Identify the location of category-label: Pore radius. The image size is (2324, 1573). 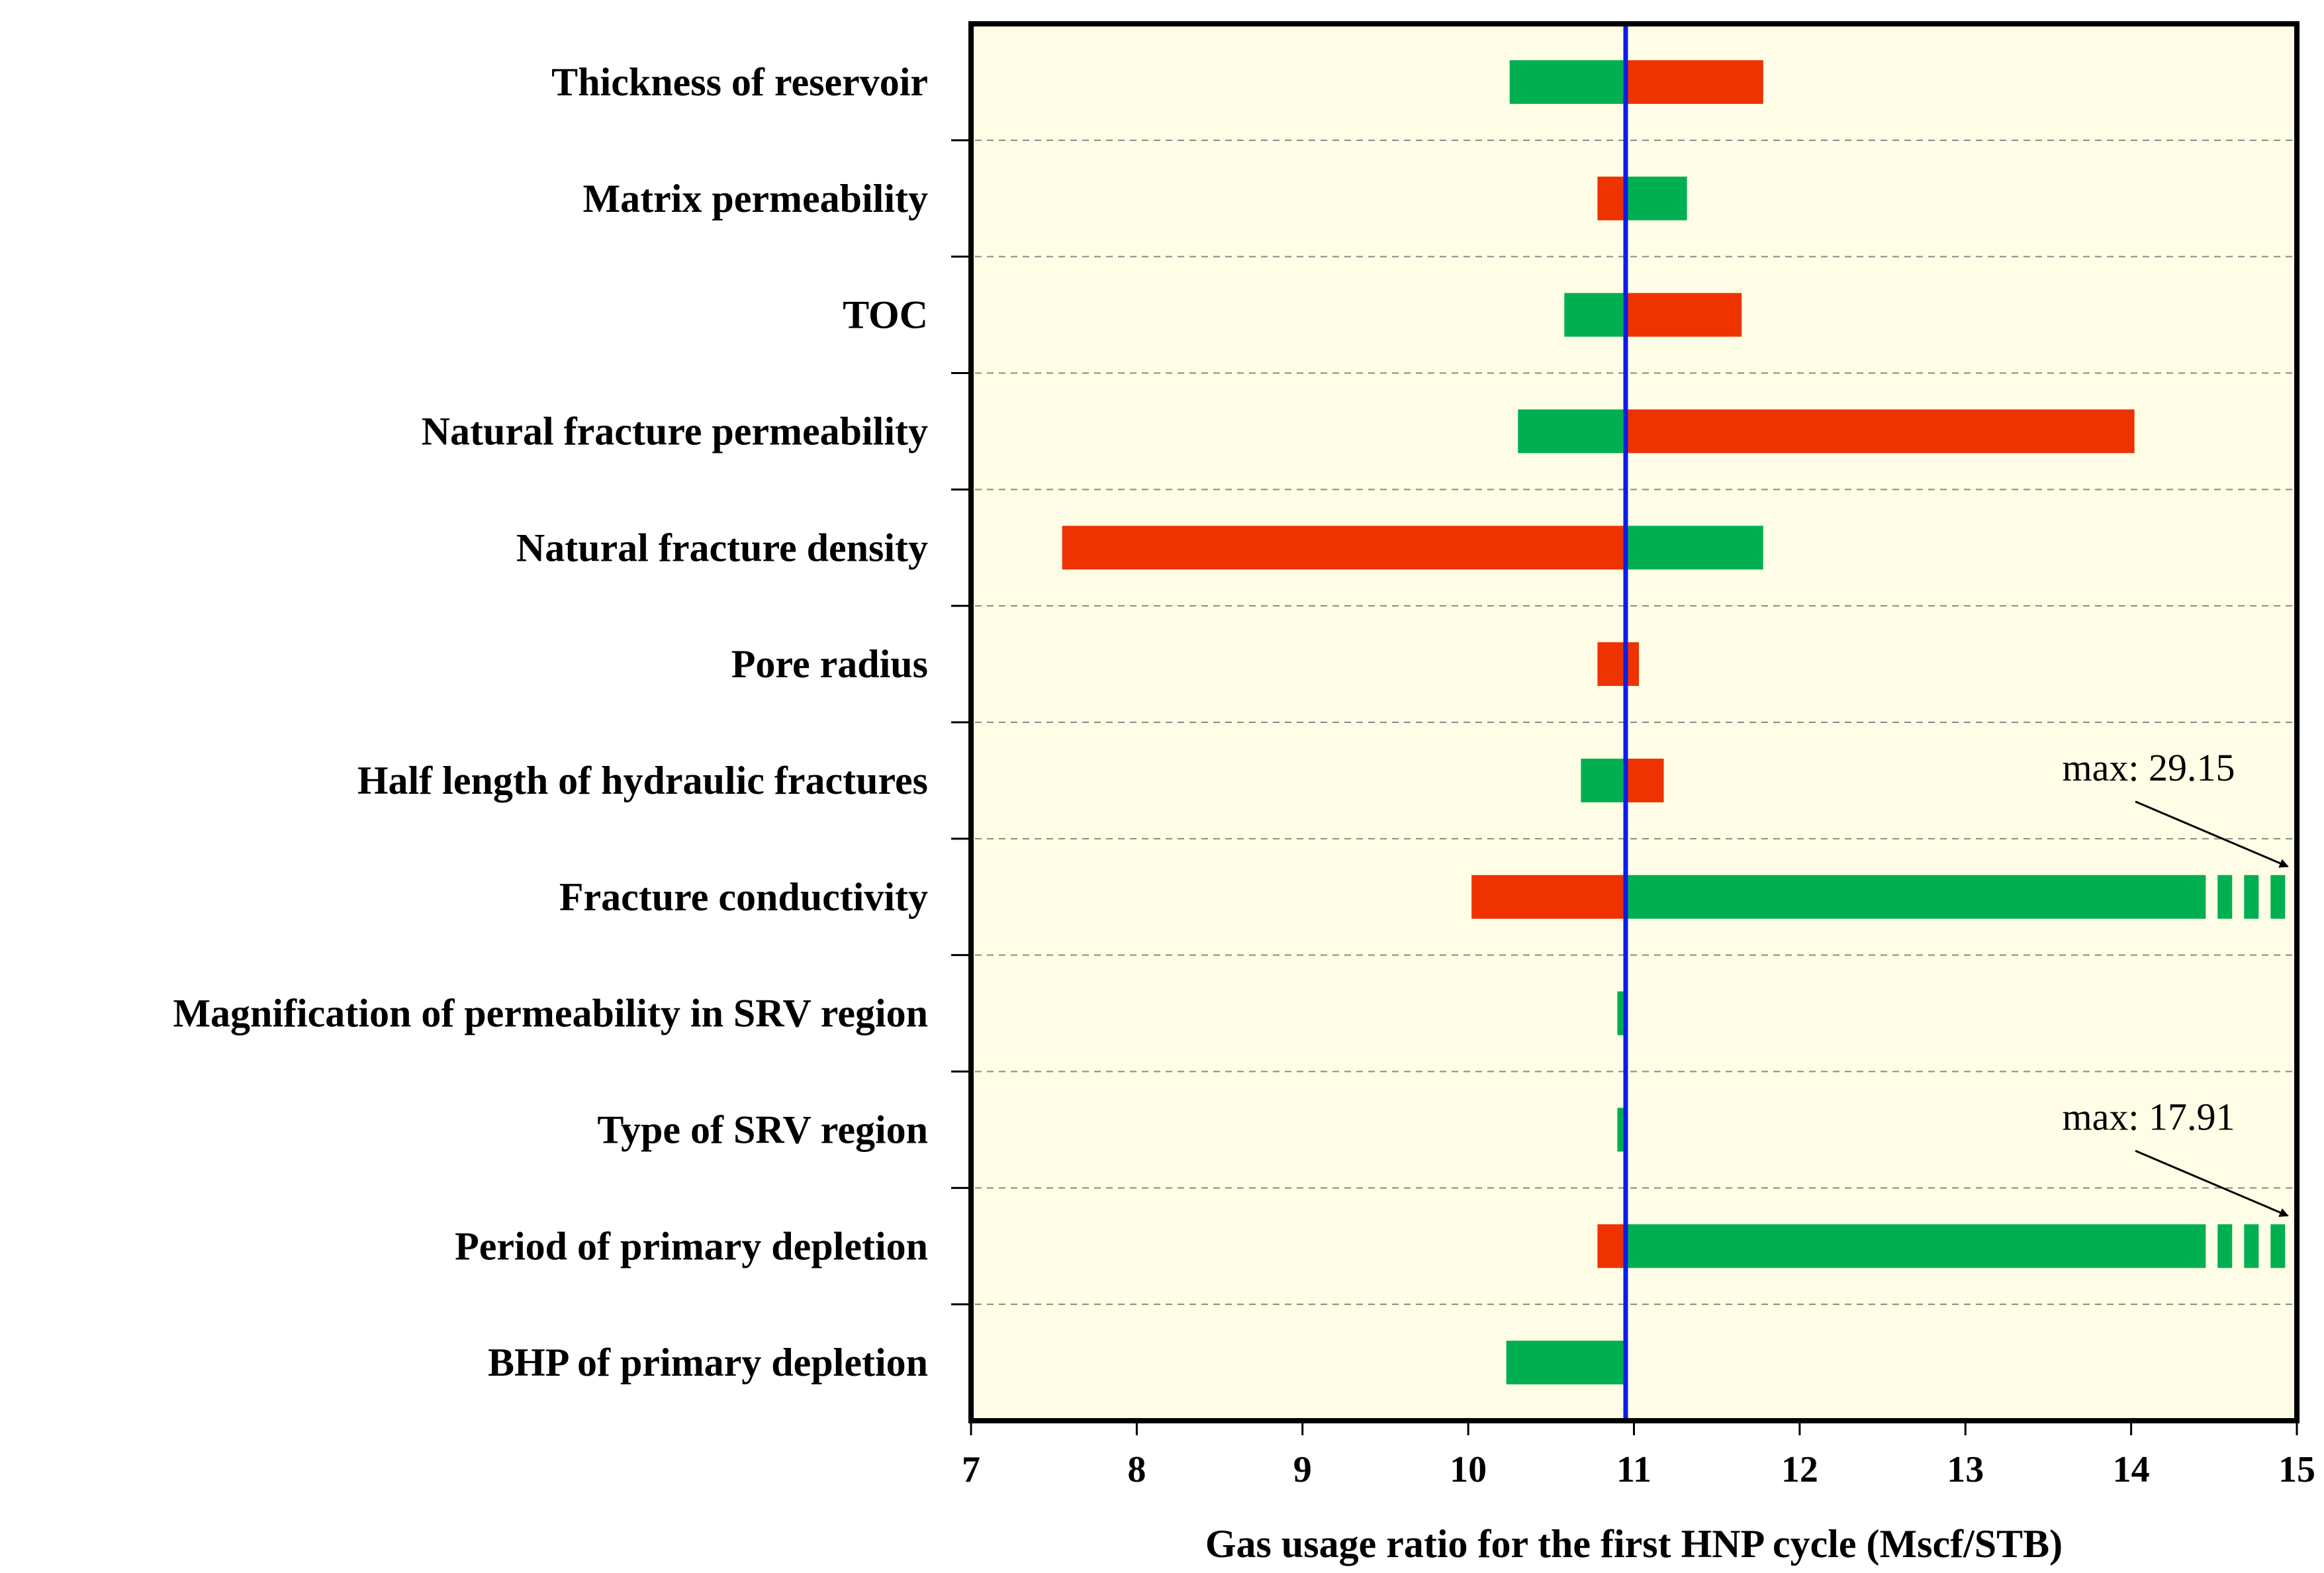
(829, 664).